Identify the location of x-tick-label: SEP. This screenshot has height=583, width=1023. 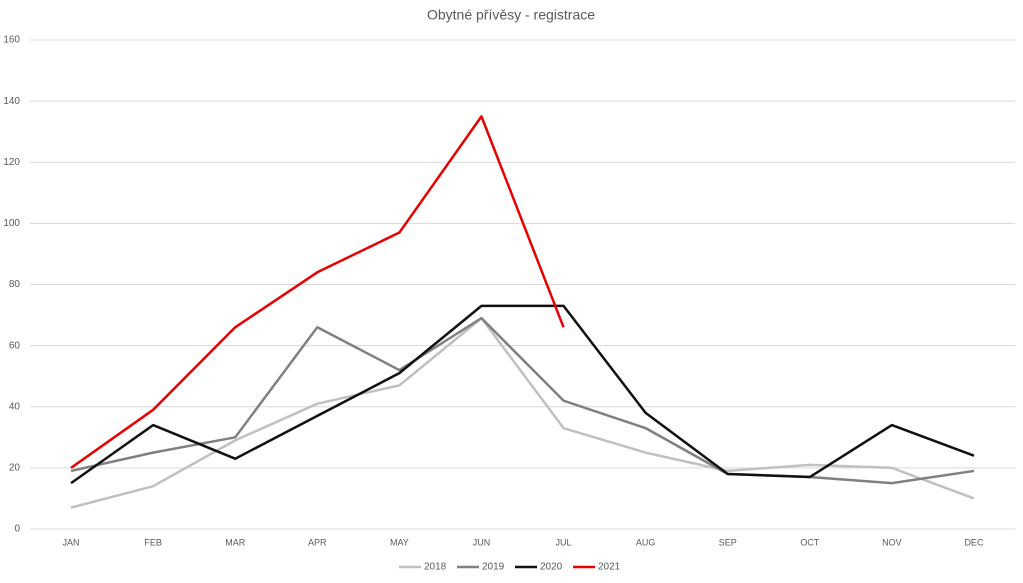
(728, 542).